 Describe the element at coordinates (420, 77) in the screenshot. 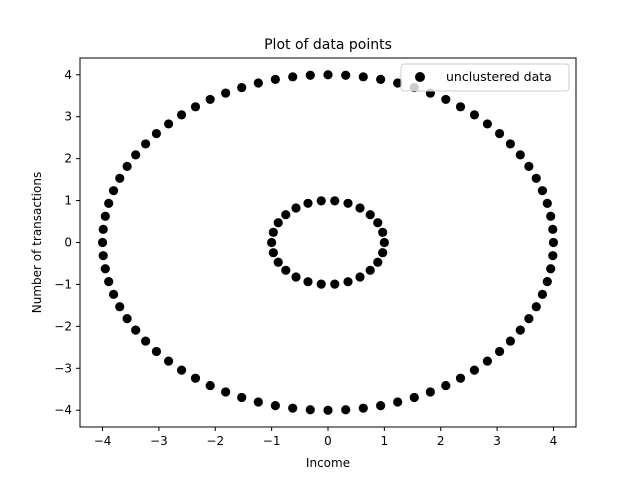

I see `legend-marker` at that location.